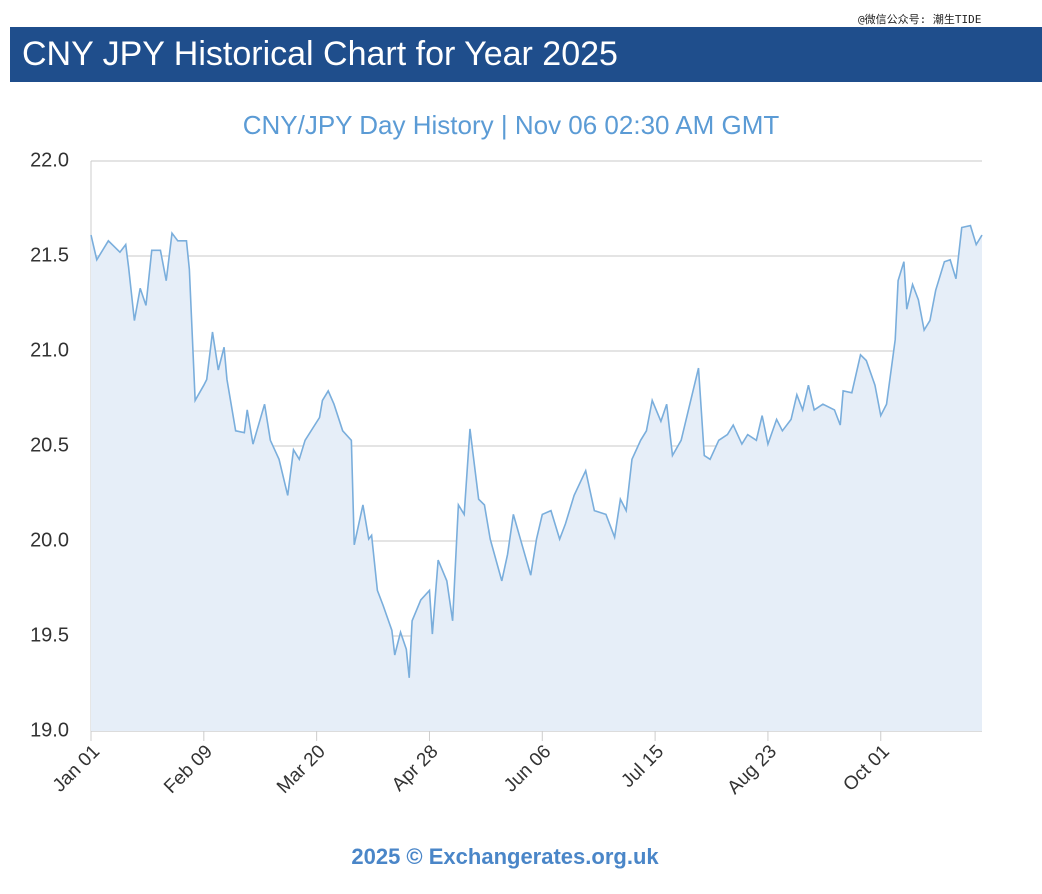 This screenshot has width=1042, height=894. I want to click on y-tick-label: 19.0, so click(49, 730).